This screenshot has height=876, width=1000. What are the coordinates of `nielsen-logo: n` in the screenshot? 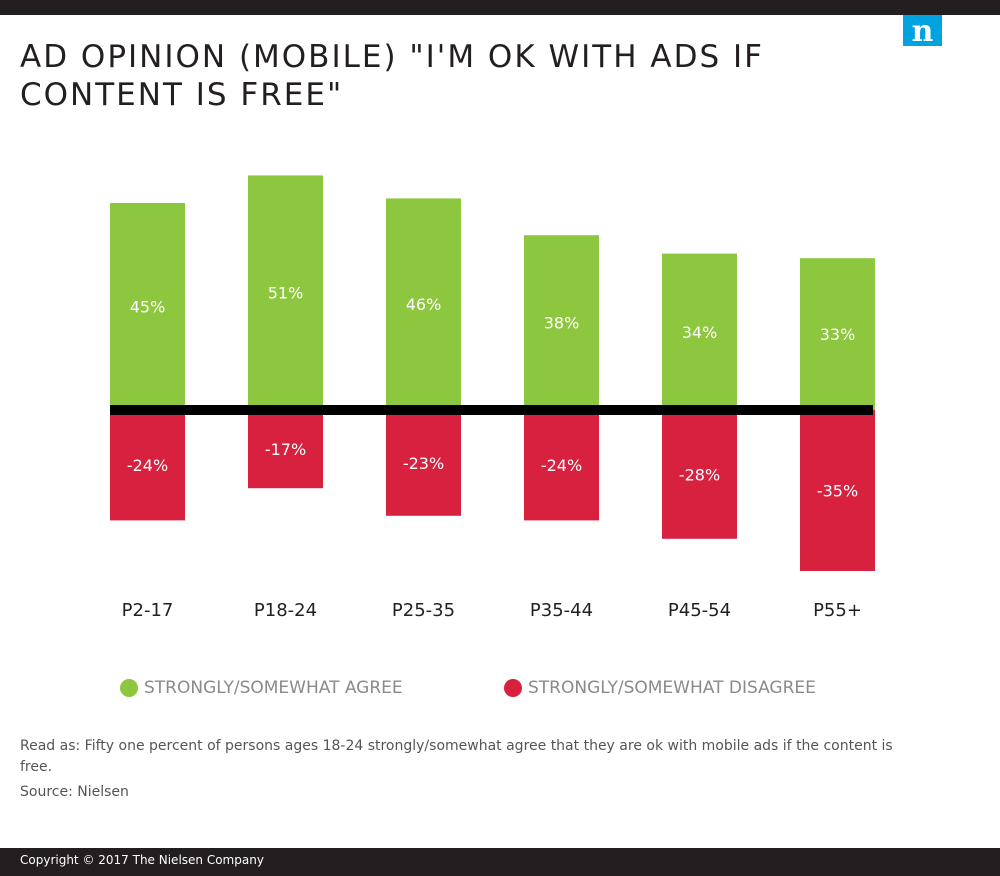 It's located at (922, 31).